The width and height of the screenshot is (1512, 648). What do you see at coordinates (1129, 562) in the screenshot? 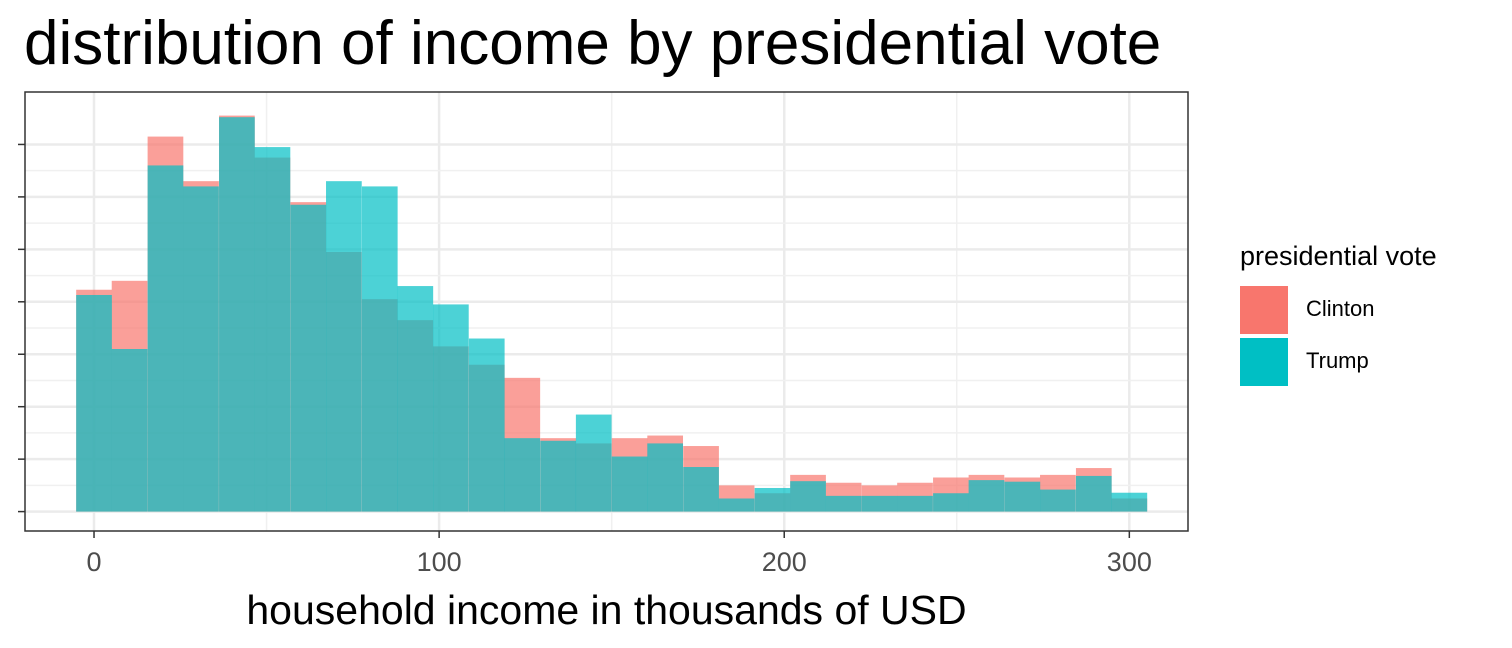
I see `x-tick-label: 300` at bounding box center [1129, 562].